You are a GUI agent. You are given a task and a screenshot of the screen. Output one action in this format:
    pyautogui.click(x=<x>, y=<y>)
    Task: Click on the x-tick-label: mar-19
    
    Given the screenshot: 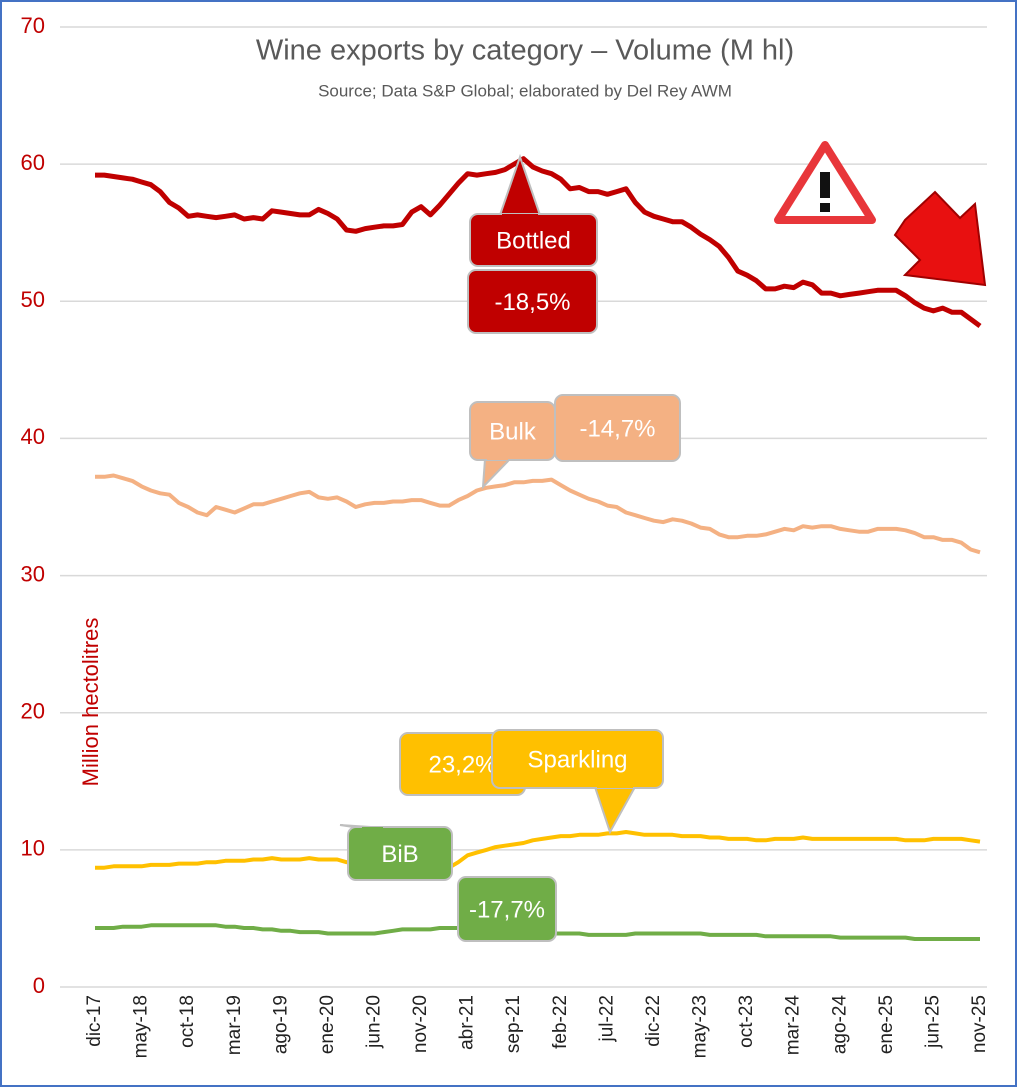 What is the action you would take?
    pyautogui.click(x=234, y=1025)
    